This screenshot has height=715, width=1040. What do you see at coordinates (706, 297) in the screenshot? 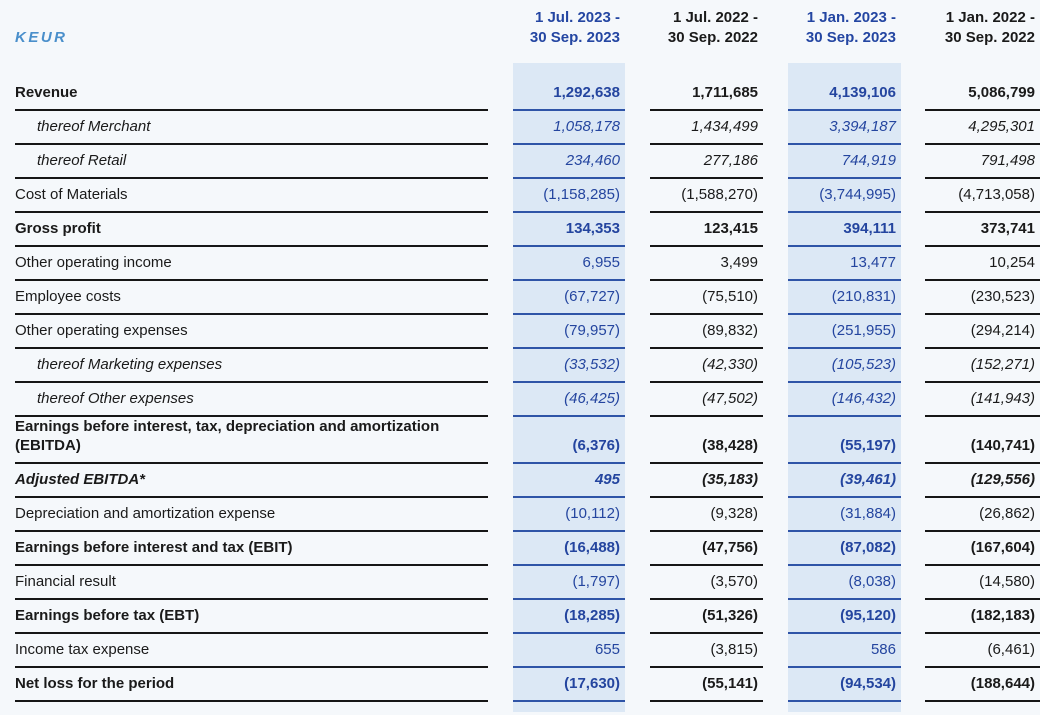
I see `cell-value: (75,510)` at bounding box center [706, 297].